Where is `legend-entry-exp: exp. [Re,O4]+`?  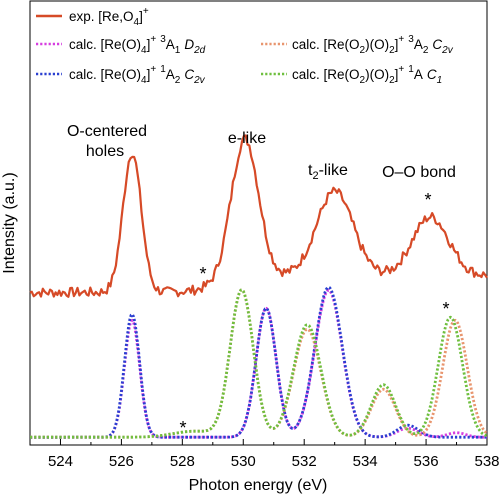 legend-entry-exp: exp. [Re,O4]+ is located at coordinates (92, 17).